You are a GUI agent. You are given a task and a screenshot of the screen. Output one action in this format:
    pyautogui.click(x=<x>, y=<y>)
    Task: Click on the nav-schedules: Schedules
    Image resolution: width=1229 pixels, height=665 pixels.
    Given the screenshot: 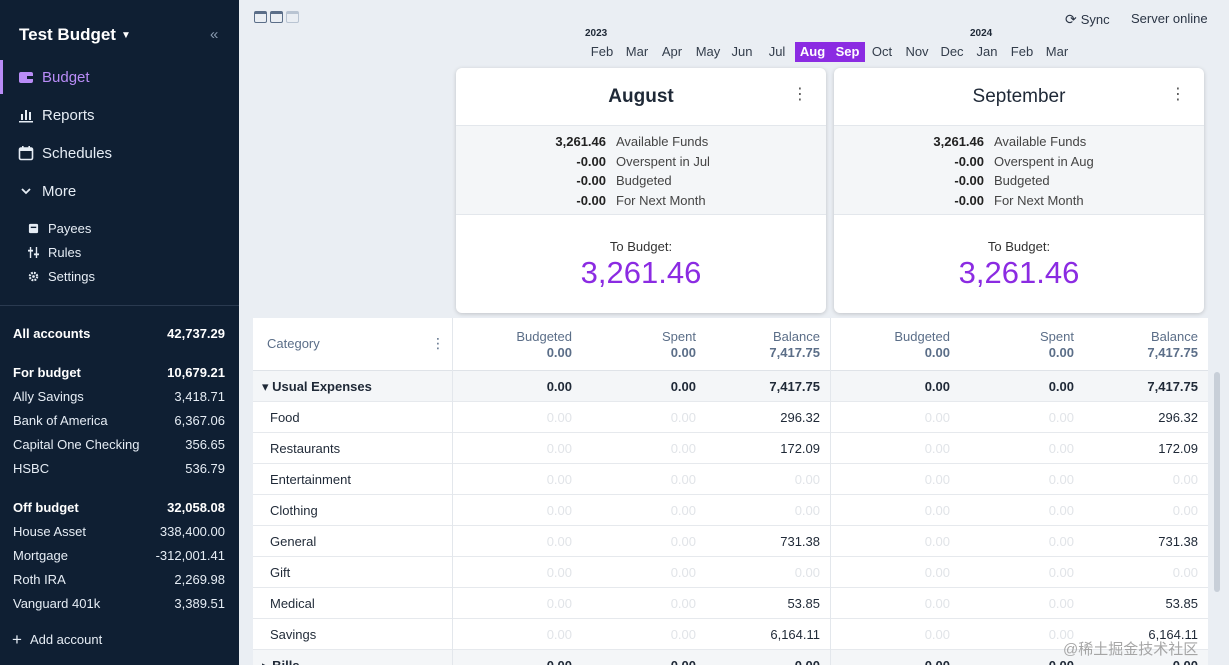 What is the action you would take?
    pyautogui.click(x=119, y=153)
    